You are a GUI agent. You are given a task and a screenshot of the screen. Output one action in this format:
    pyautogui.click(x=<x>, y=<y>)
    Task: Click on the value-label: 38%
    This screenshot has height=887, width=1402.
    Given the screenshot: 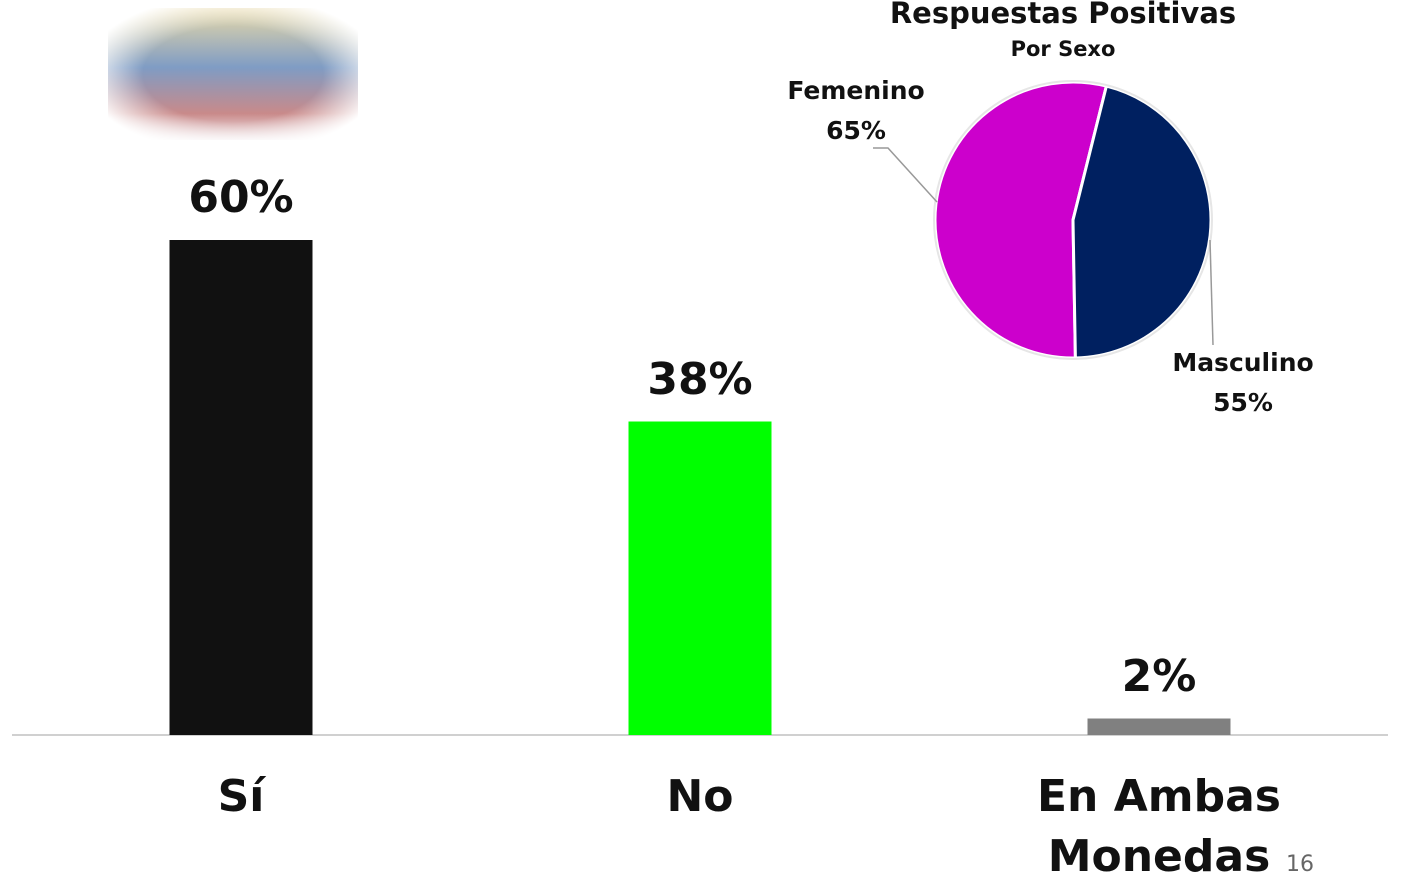 What is the action you would take?
    pyautogui.click(x=700, y=379)
    